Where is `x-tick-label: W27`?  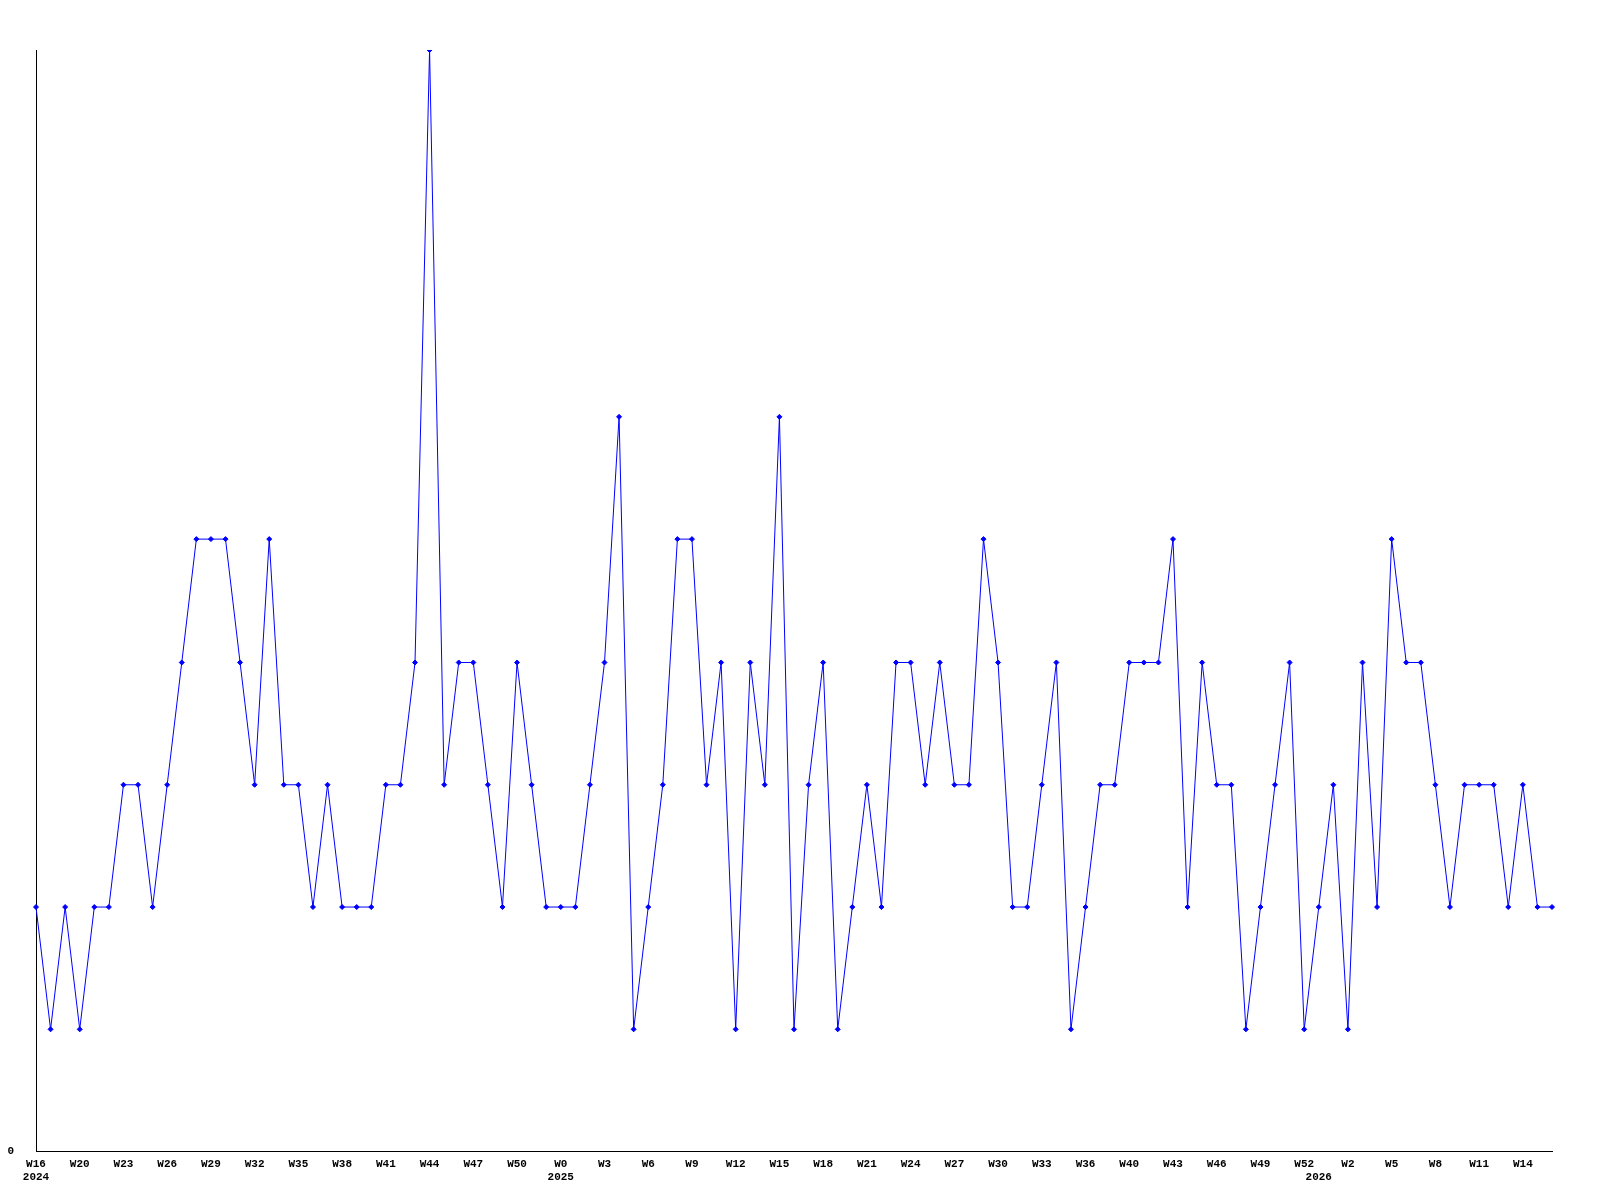 x-tick-label: W27 is located at coordinates (954, 1163).